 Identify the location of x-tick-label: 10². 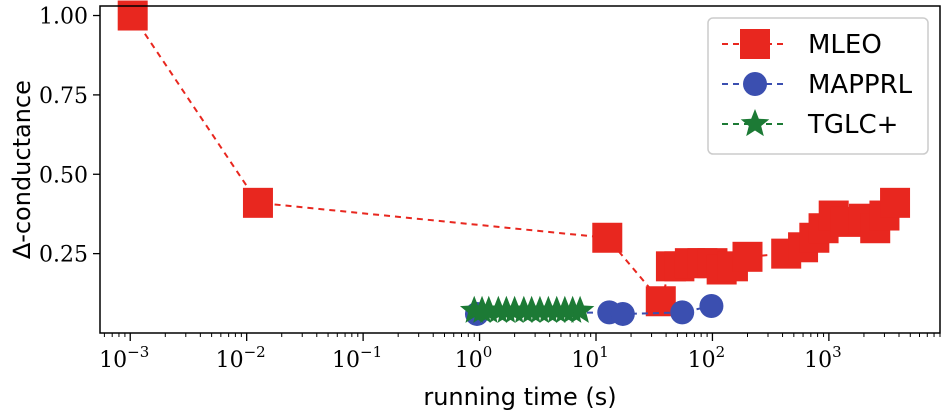
(707, 358).